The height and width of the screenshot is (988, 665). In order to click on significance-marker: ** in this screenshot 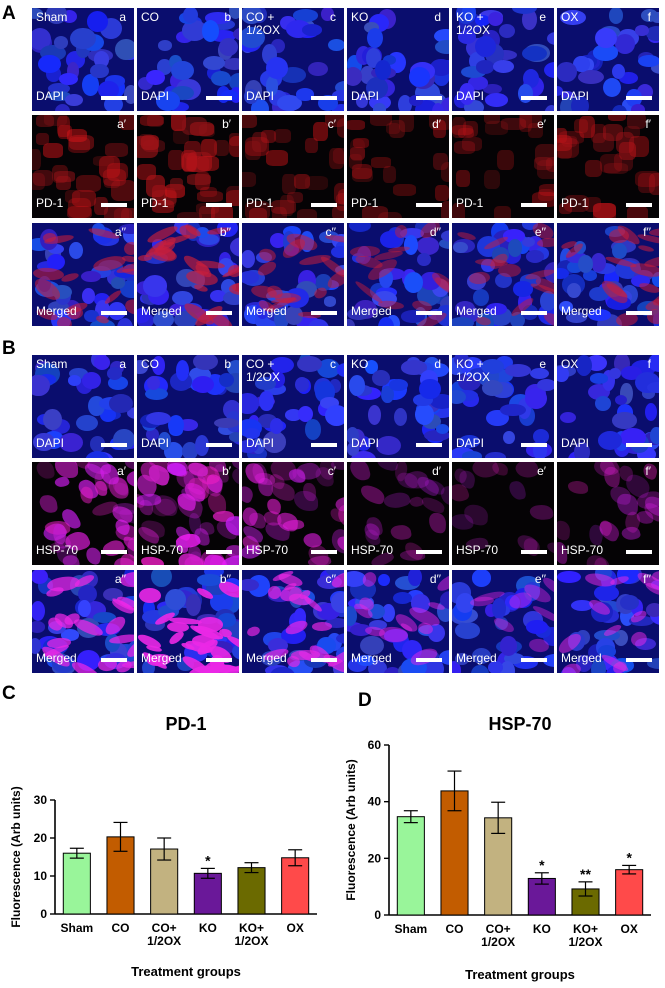, I will do `click(585, 874)`.